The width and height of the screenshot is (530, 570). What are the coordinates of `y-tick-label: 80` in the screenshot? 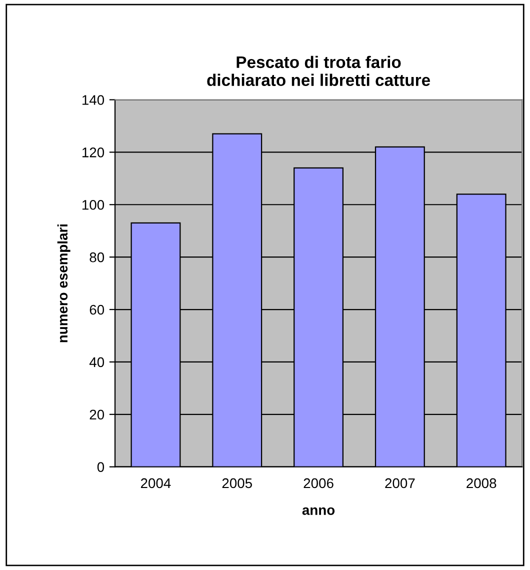 It's located at (97, 257).